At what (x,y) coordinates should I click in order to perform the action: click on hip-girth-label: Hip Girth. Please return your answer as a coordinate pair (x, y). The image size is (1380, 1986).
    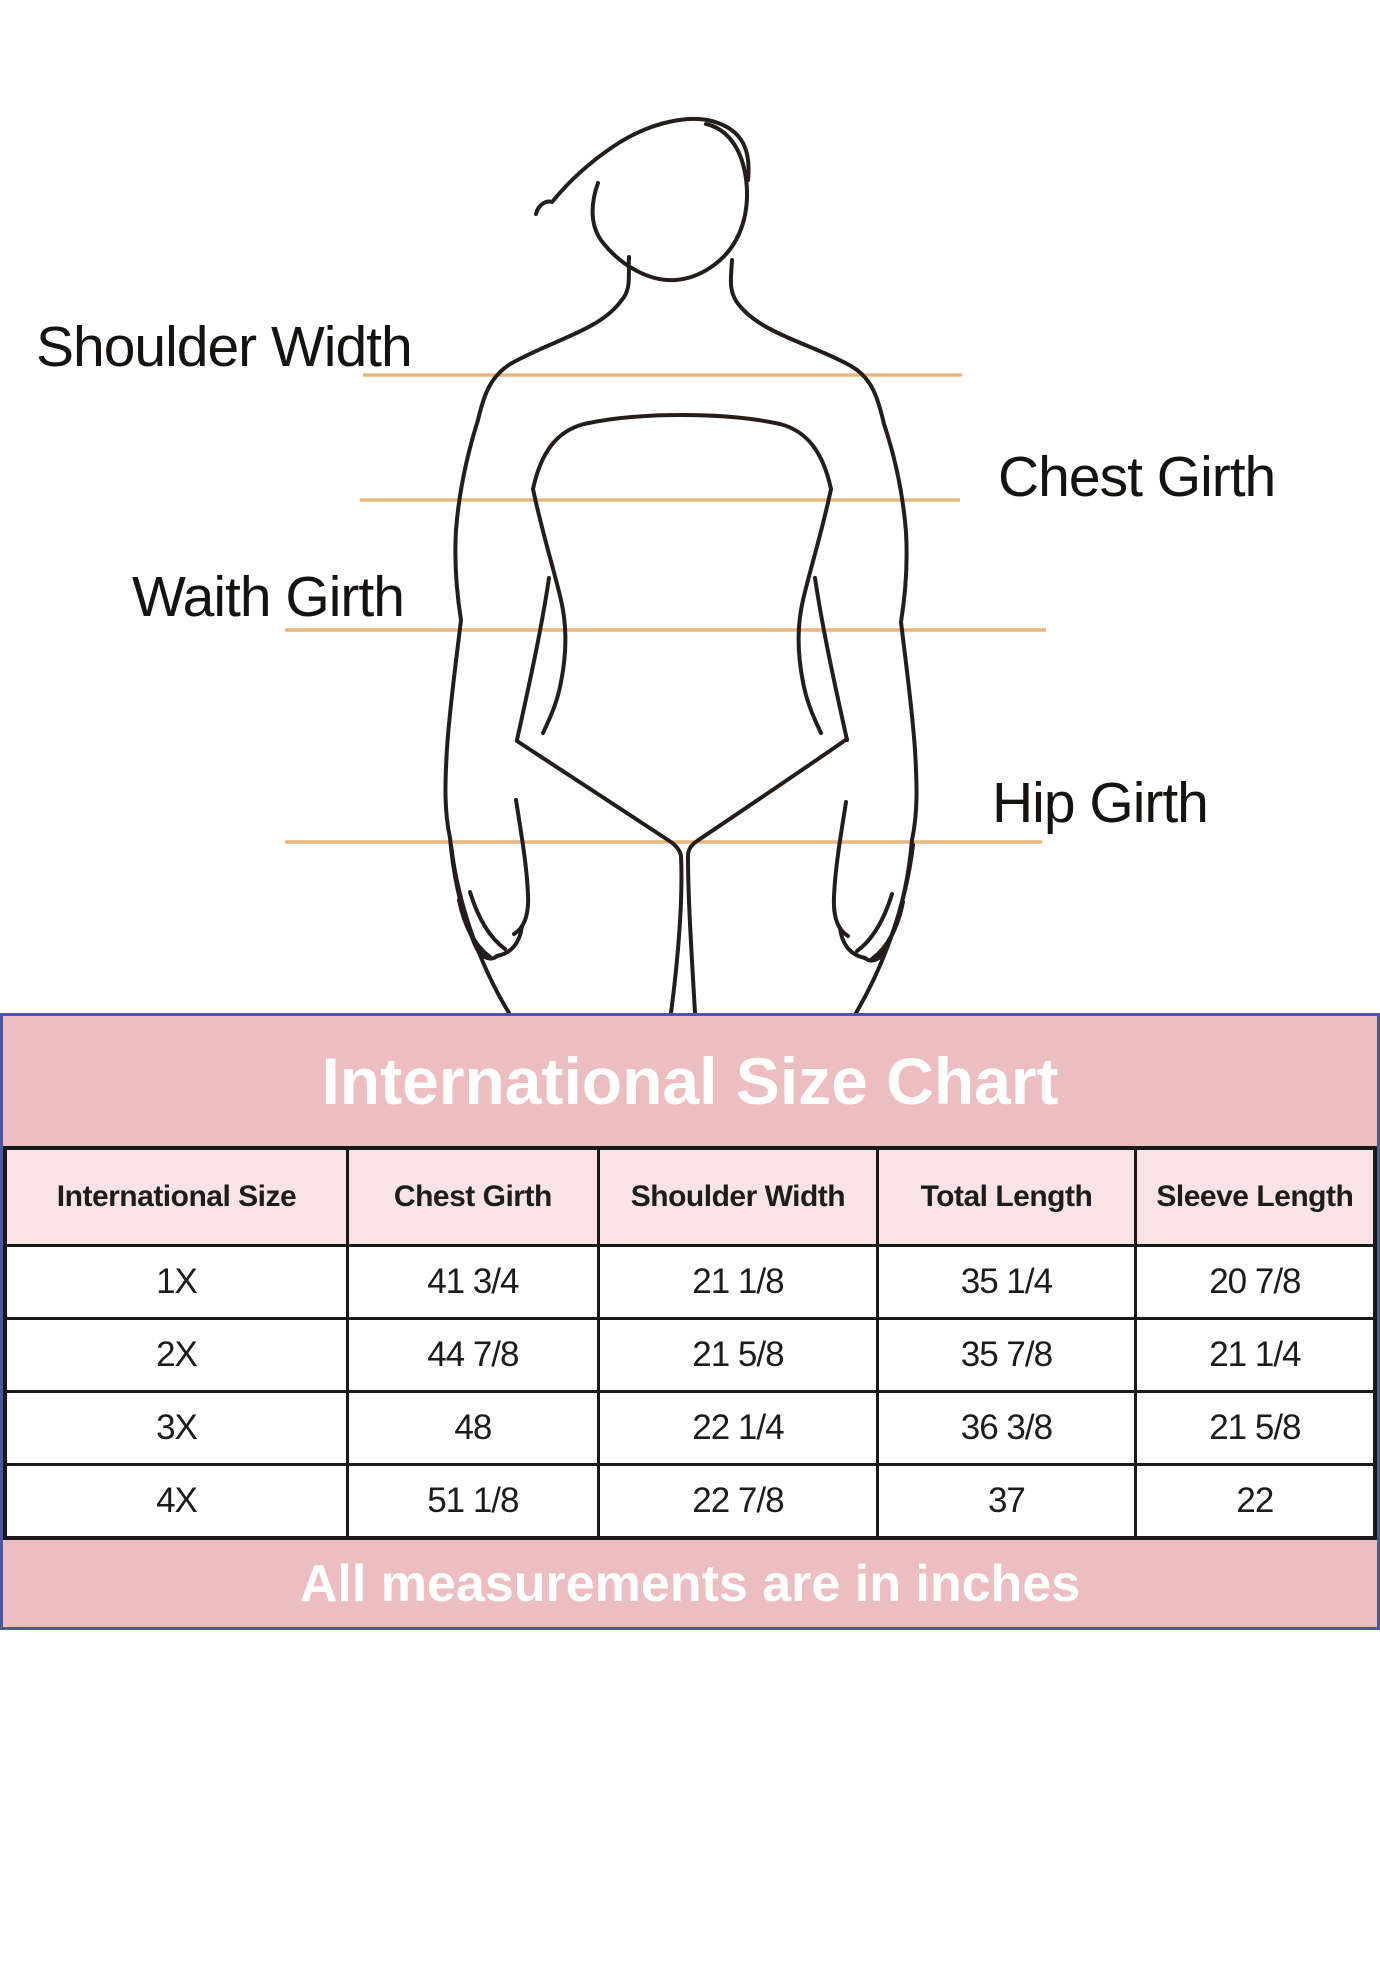
    Looking at the image, I should click on (1100, 803).